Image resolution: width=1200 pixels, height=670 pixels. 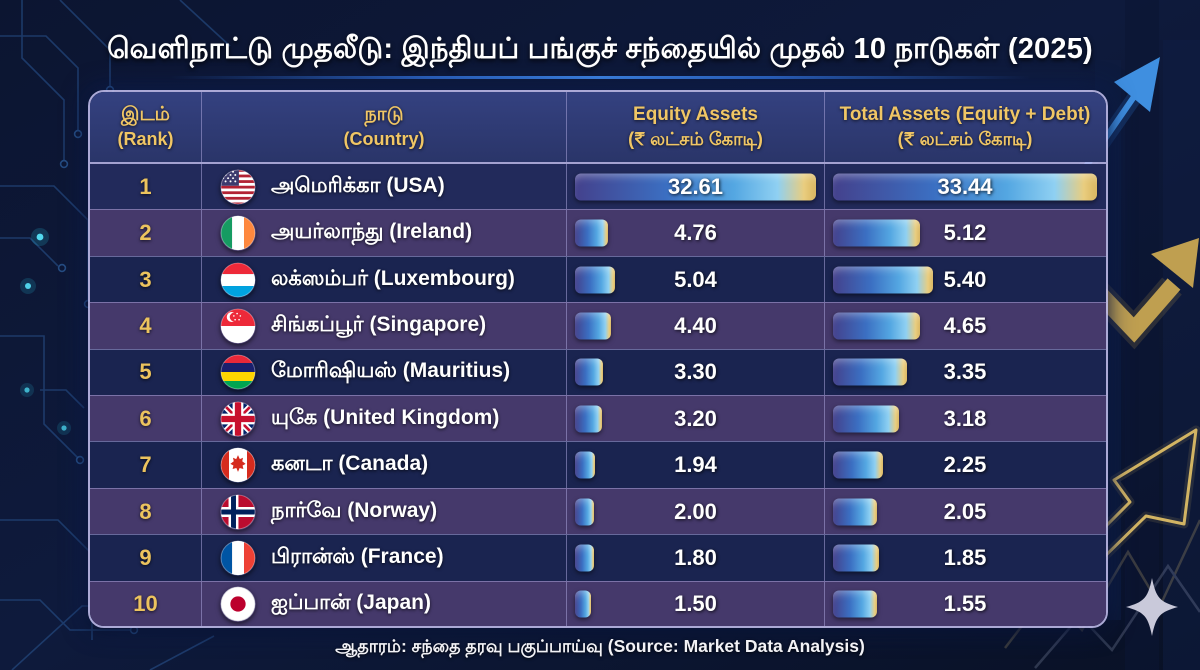 I want to click on total-cell: 5.40, so click(x=965, y=279).